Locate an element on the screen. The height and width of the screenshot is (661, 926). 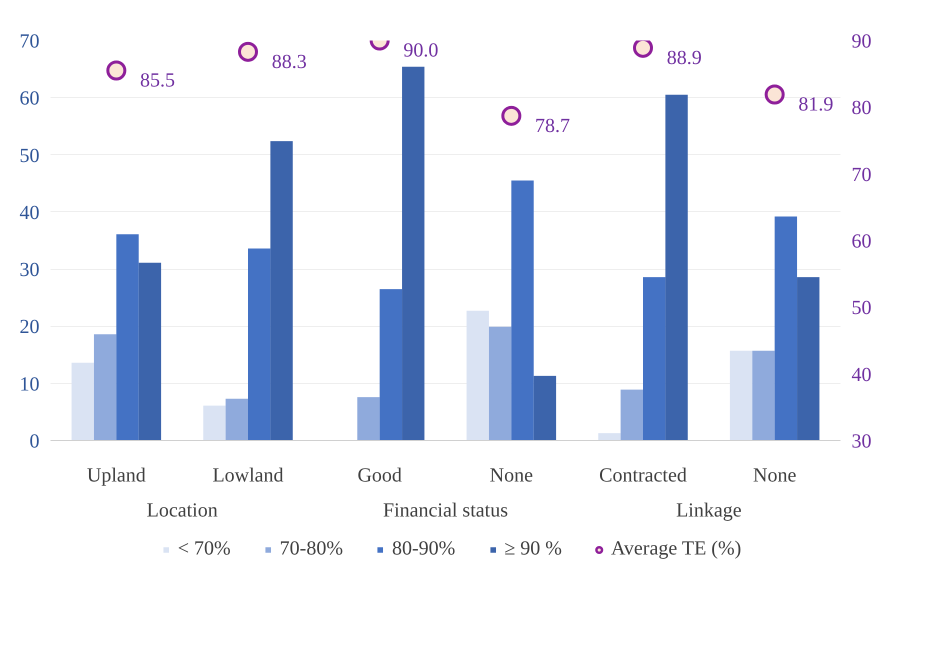
legend-label: Average TE (%) is located at coordinates (676, 549).